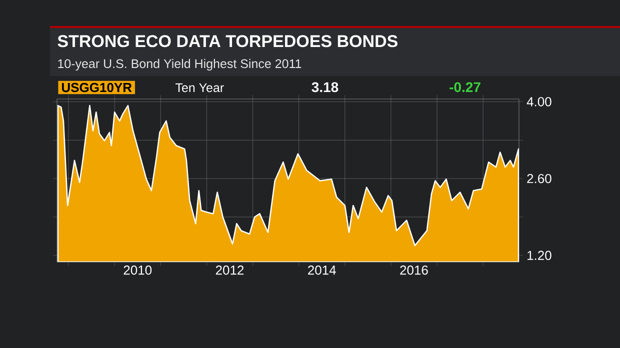 This screenshot has height=348, width=620. Describe the element at coordinates (540, 255) in the screenshot. I see `y-tick-label: 1.20` at that location.